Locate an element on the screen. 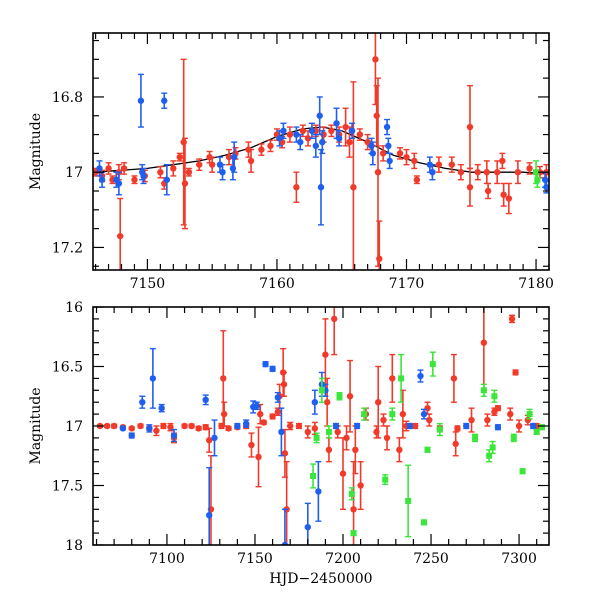 This screenshot has width=600, height=600. y-axis-title: Magnitude is located at coordinates (36, 151).